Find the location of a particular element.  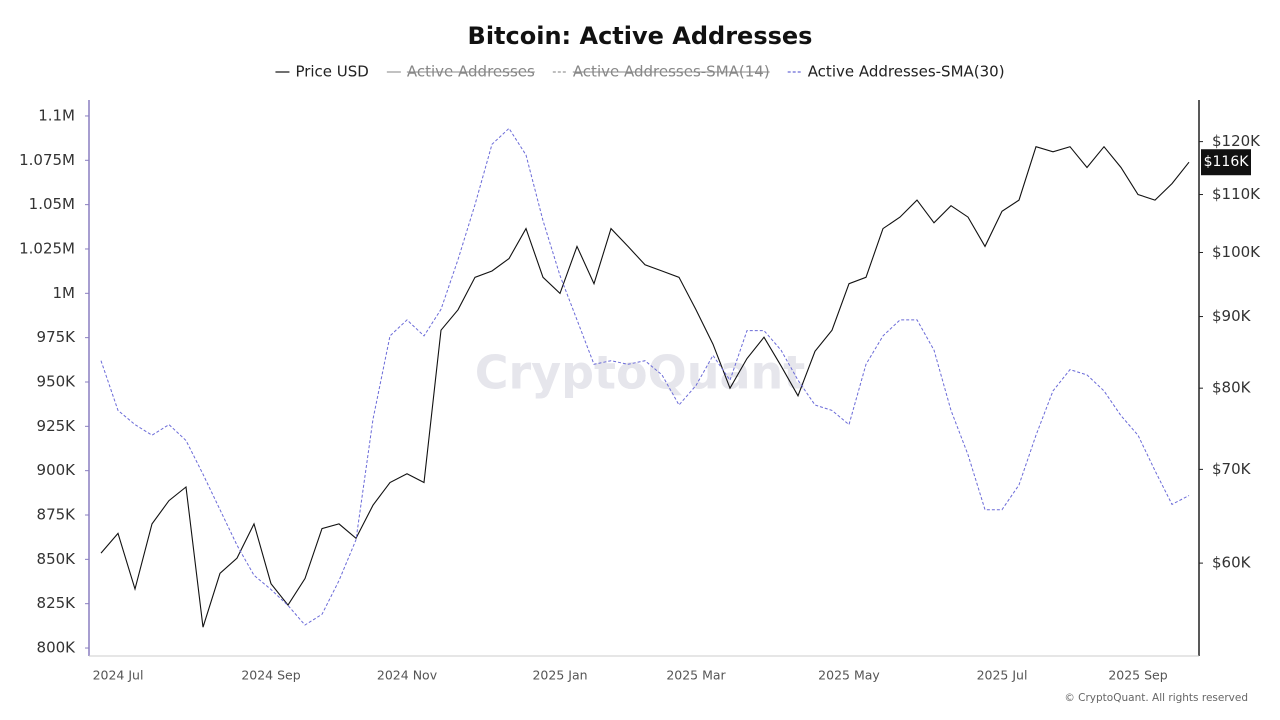

legend-label: Price USD is located at coordinates (331, 72).